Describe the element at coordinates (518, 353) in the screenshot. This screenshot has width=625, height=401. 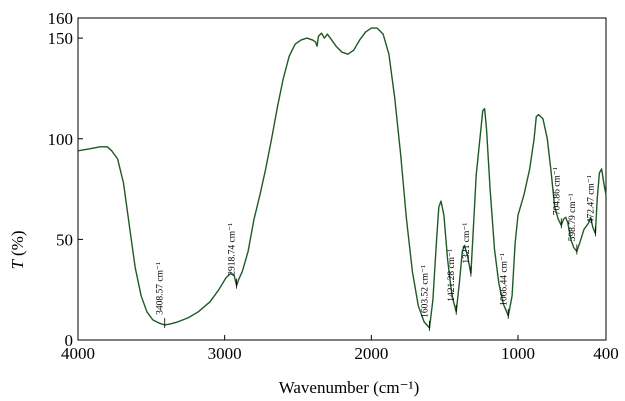
I see `x-tick-label: 1000` at that location.